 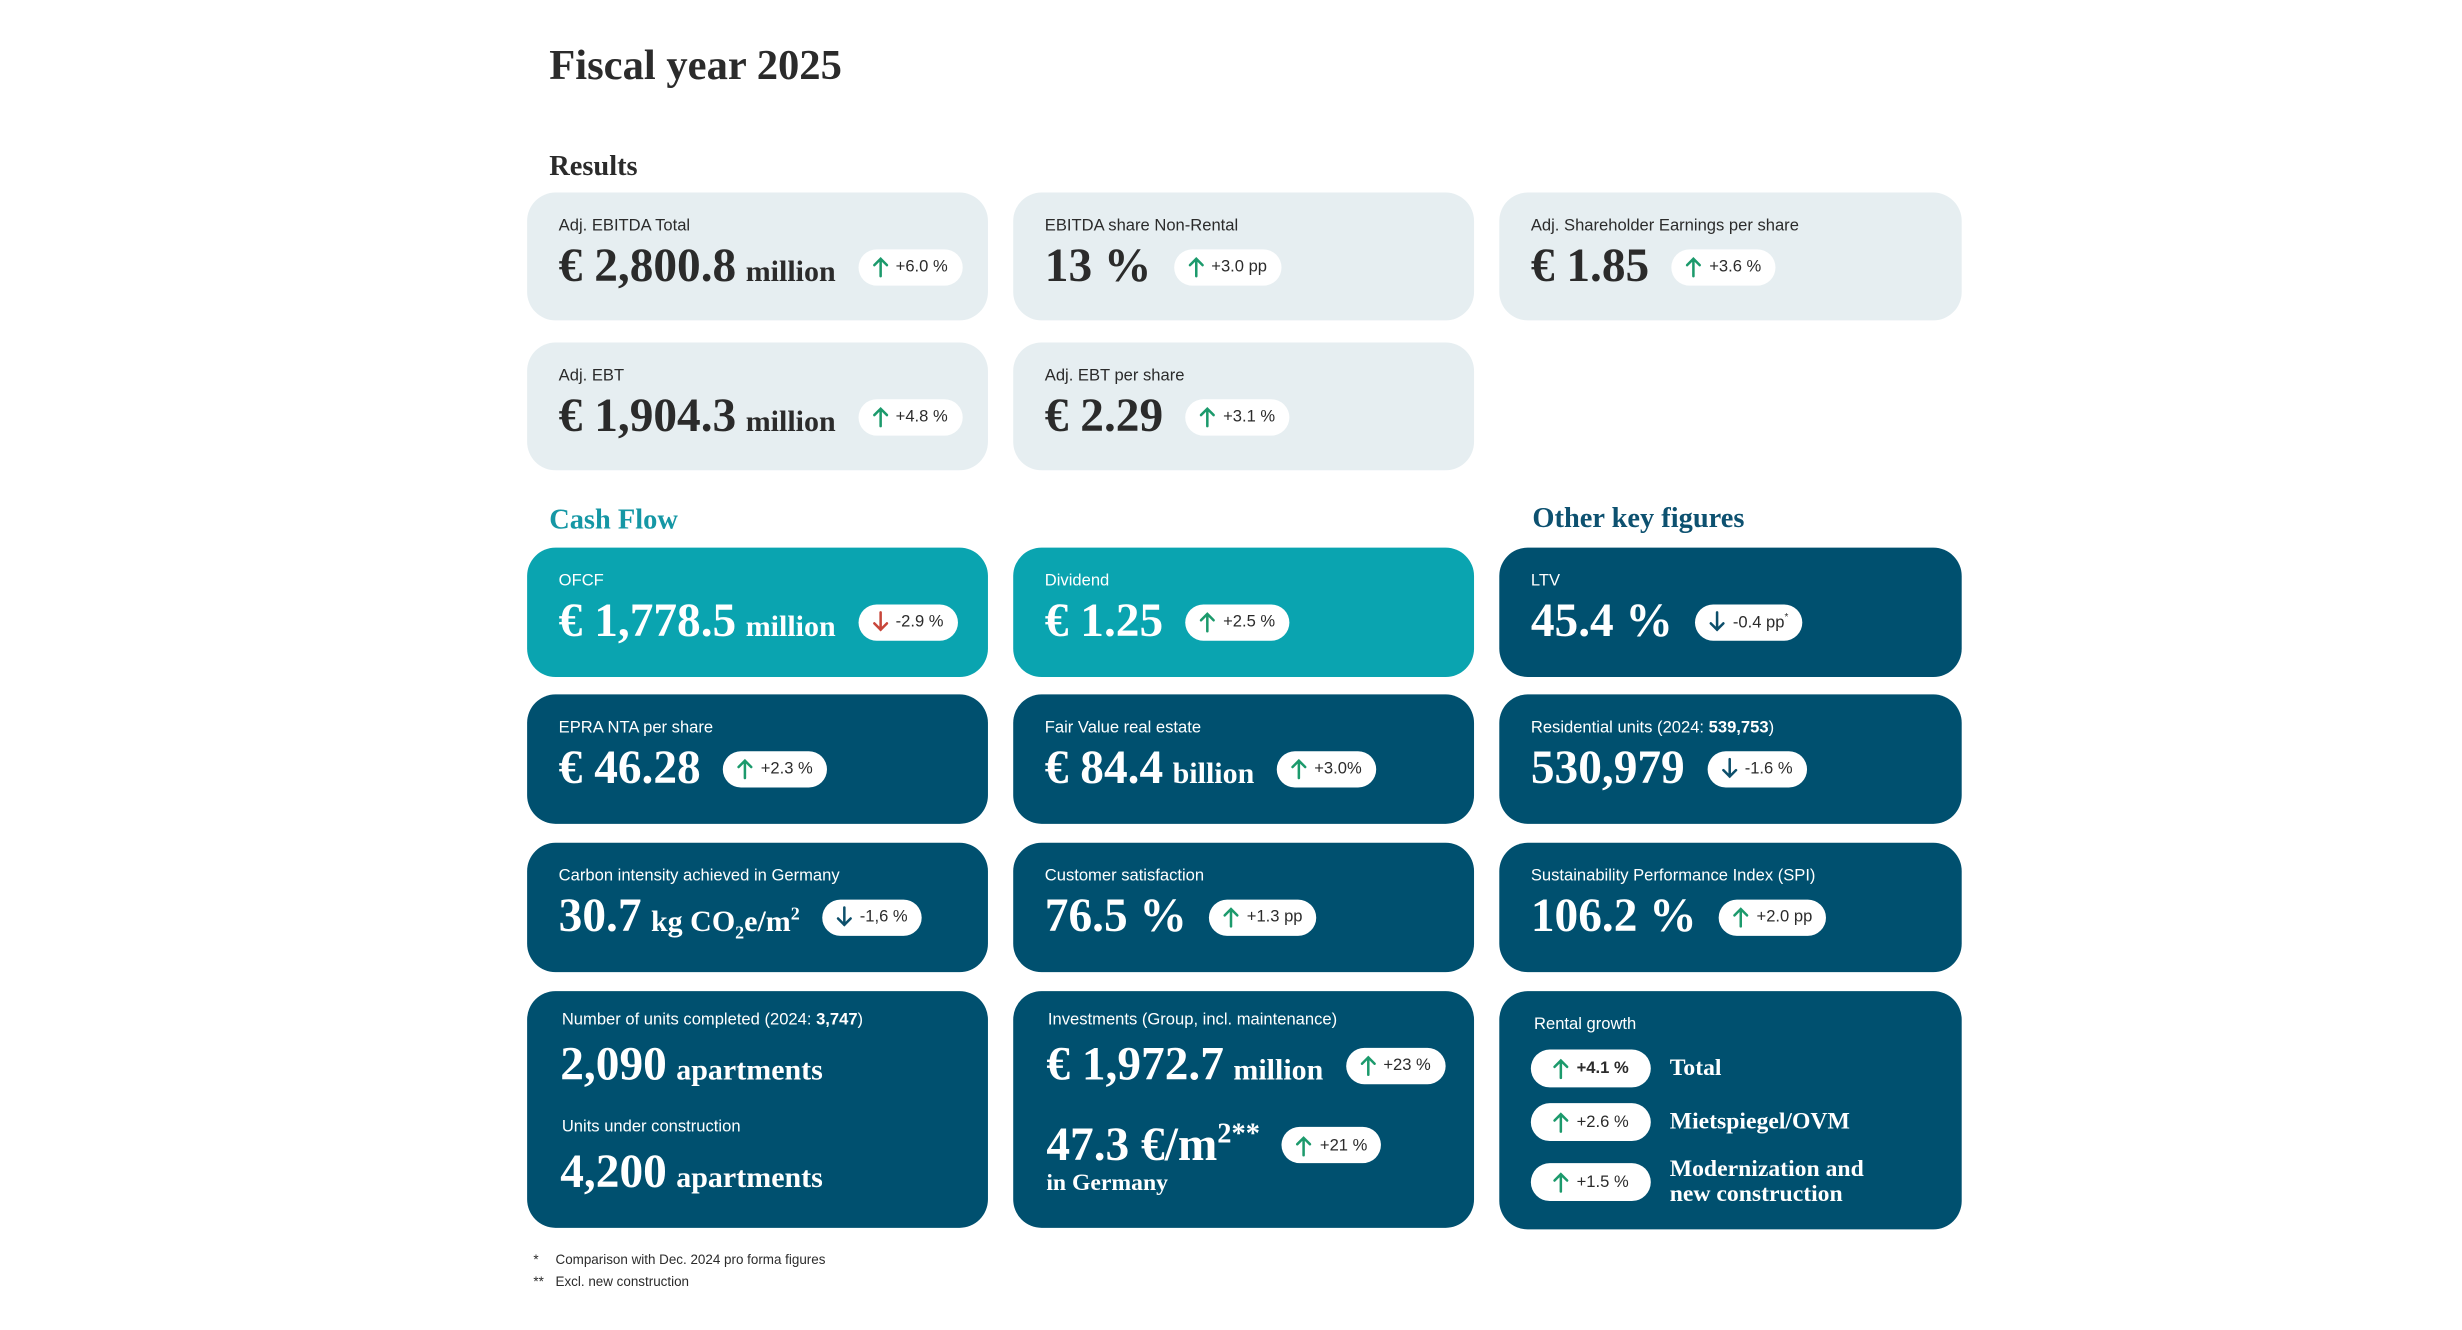 What do you see at coordinates (600, 916) in the screenshot?
I see `value-number: 30.7` at bounding box center [600, 916].